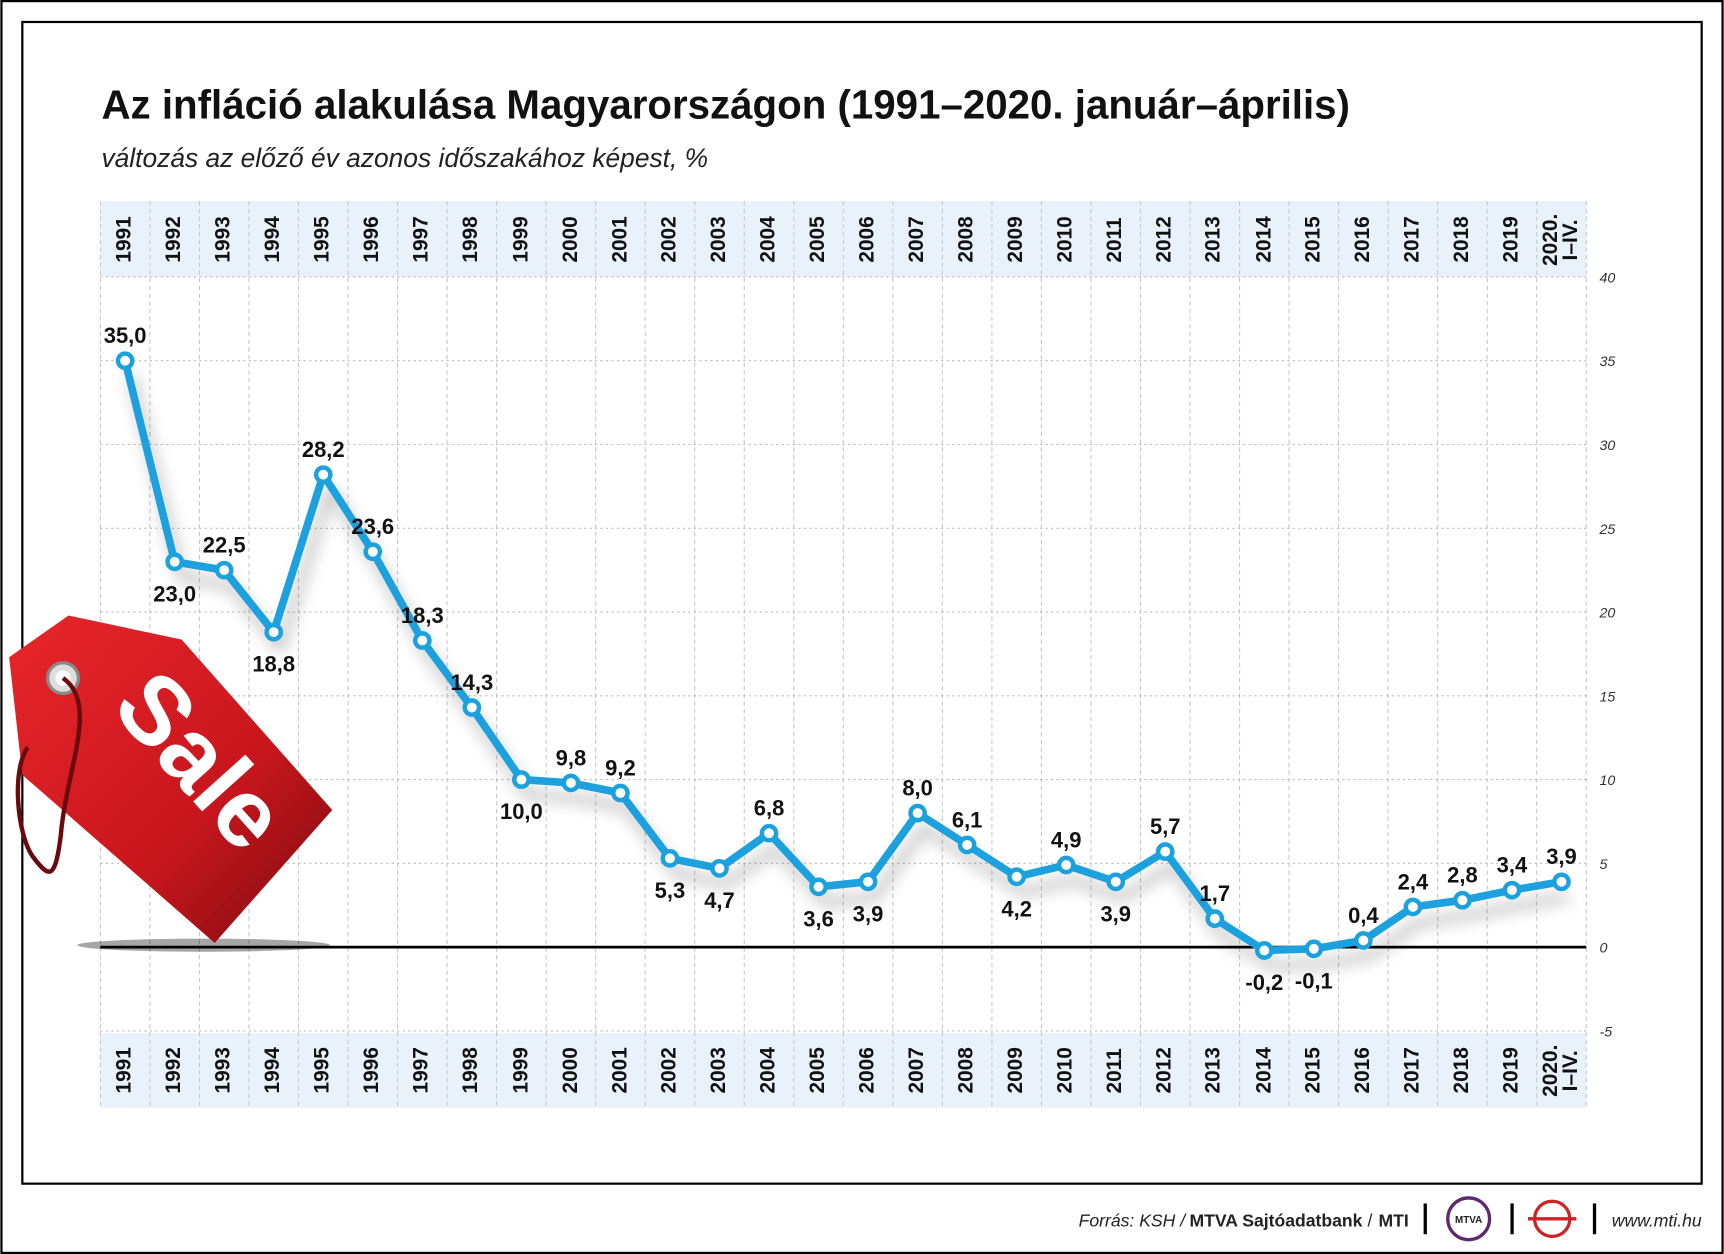  I want to click on y-tick-label: 25, so click(1606, 530).